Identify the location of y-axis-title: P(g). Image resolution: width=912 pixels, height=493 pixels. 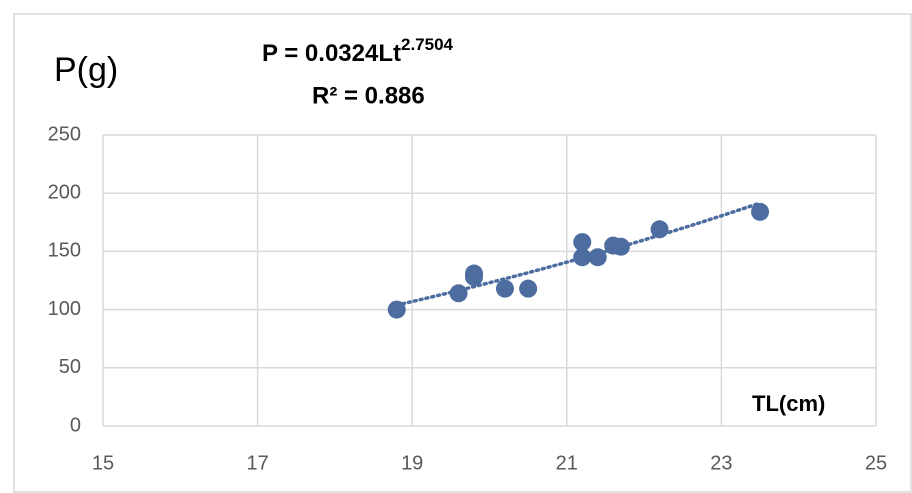
(86, 70).